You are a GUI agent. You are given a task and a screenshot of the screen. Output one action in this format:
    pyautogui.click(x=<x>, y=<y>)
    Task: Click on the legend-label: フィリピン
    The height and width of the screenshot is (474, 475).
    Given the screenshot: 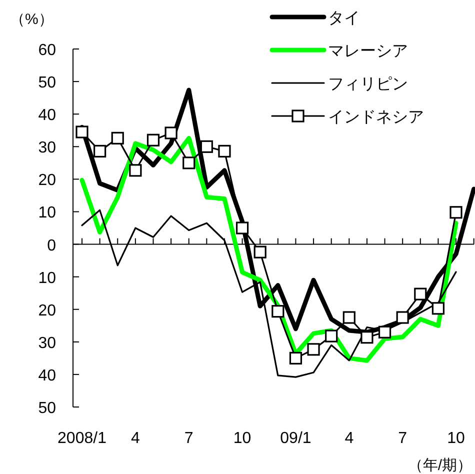 What is the action you would take?
    pyautogui.click(x=368, y=84)
    